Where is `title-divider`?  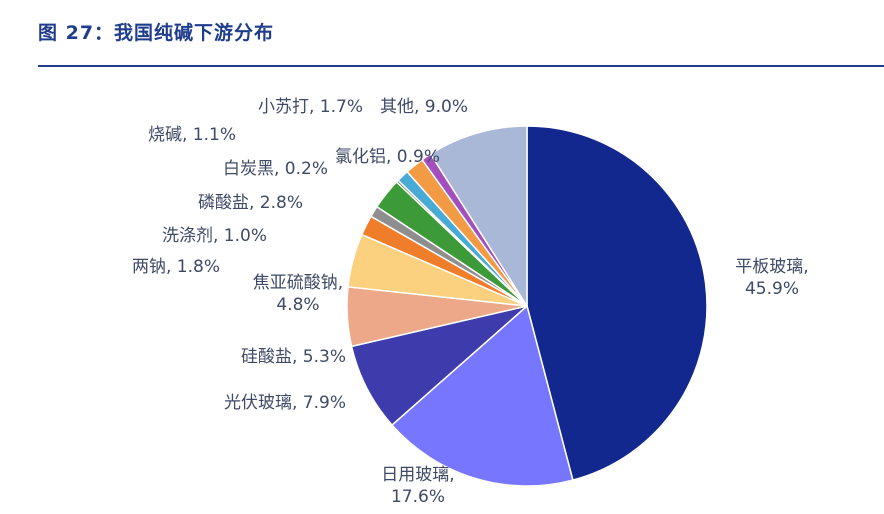 title-divider is located at coordinates (461, 66).